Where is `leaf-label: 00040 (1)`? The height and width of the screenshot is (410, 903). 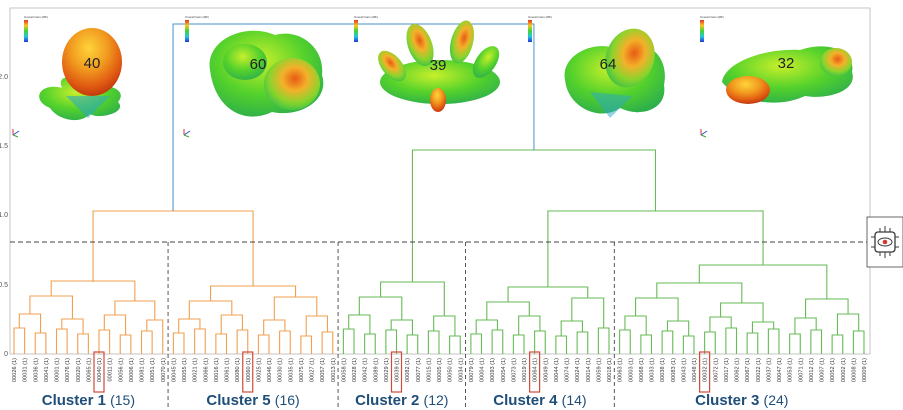
leaf-label: 00040 (1) is located at coordinates (100, 370).